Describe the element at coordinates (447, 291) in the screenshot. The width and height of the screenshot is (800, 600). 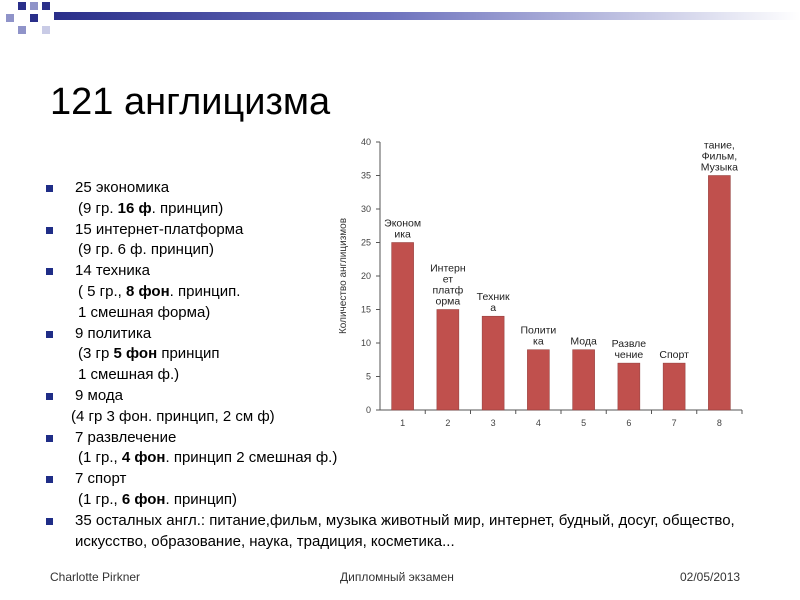
I see `bar-data-label: платф` at that location.